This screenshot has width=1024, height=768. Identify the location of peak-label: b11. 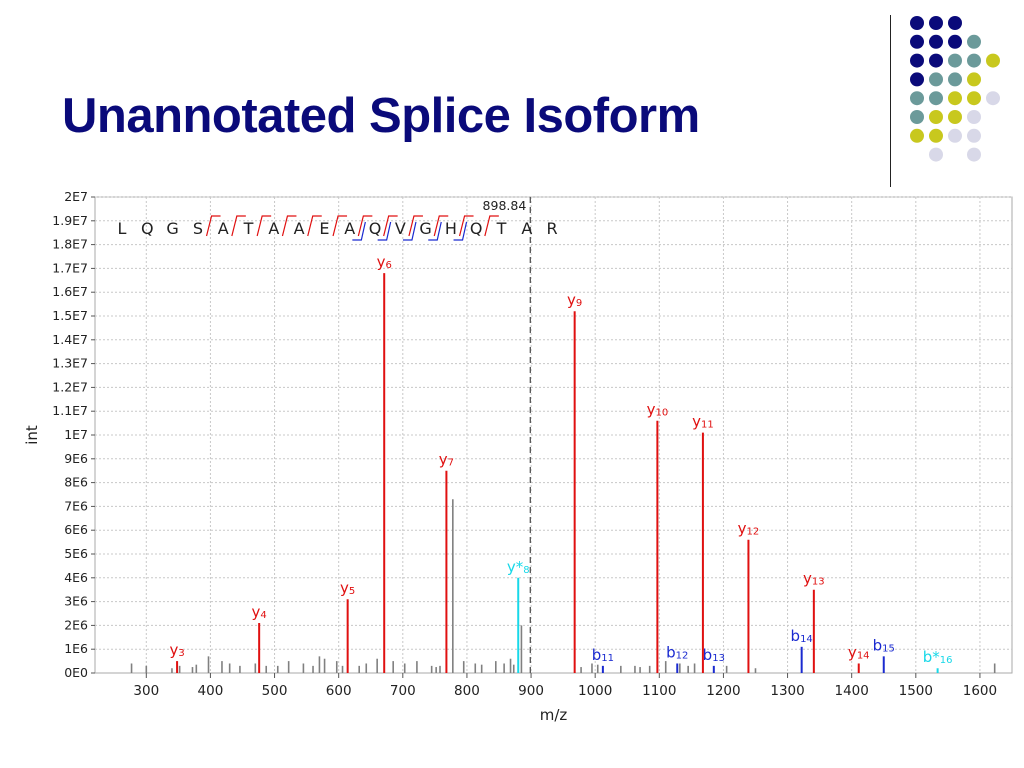
(603, 655).